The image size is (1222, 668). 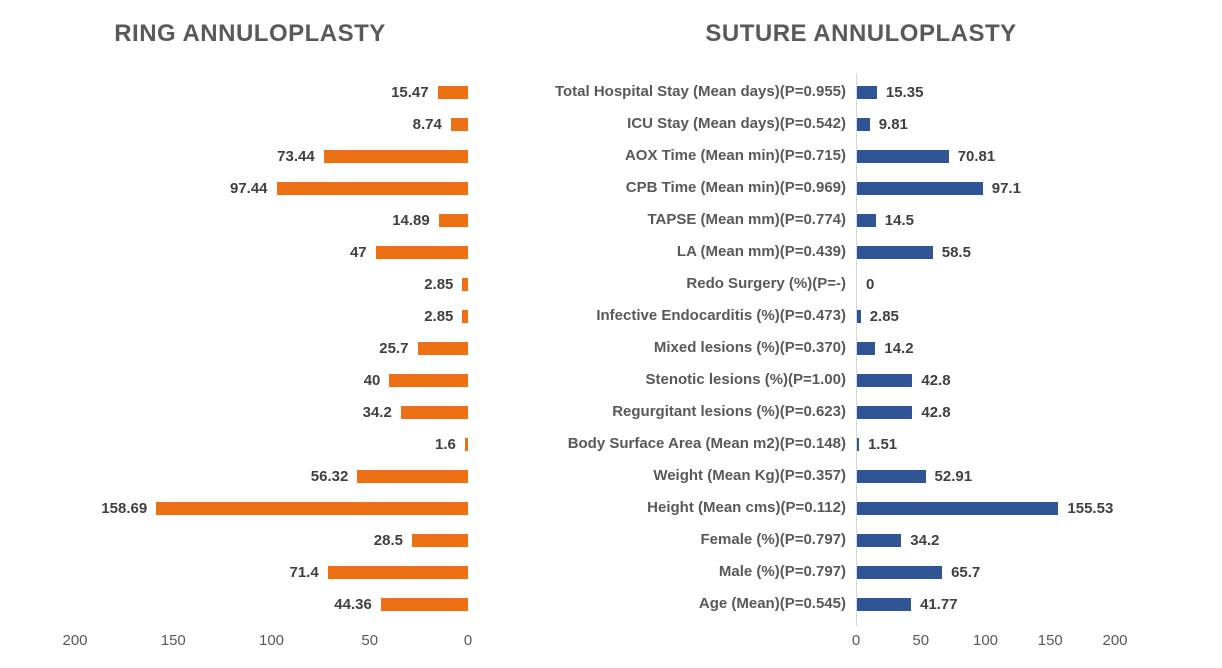 What do you see at coordinates (856, 640) in the screenshot?
I see `right-axis-tick: 0` at bounding box center [856, 640].